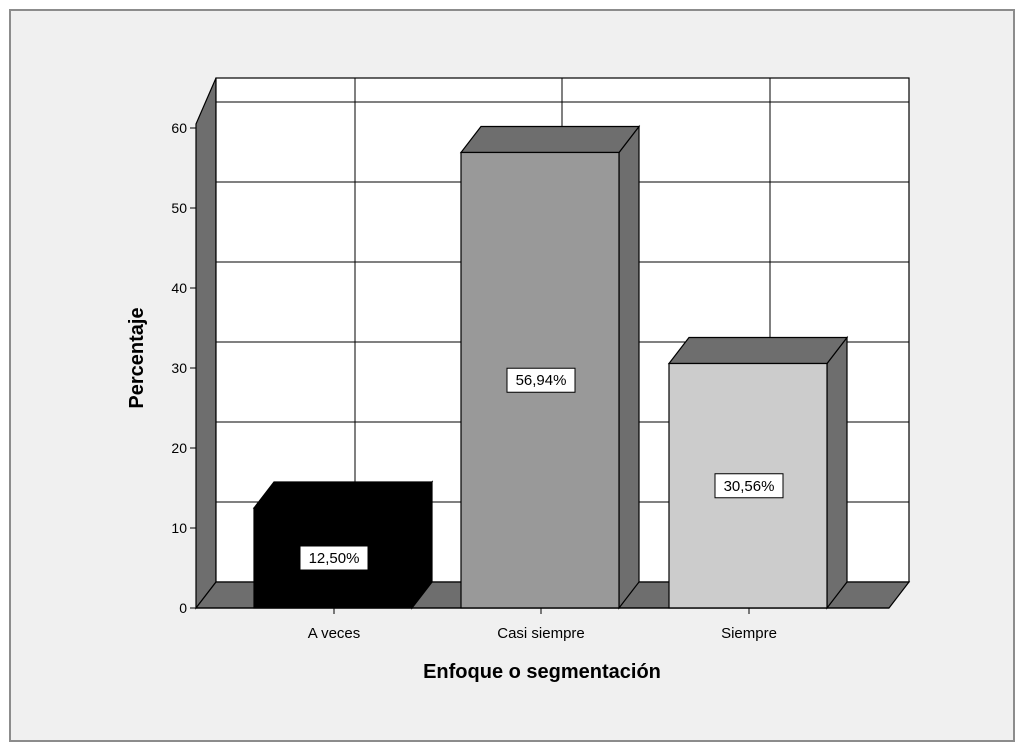 The image size is (1017, 744). I want to click on data-label: 30,56%, so click(749, 486).